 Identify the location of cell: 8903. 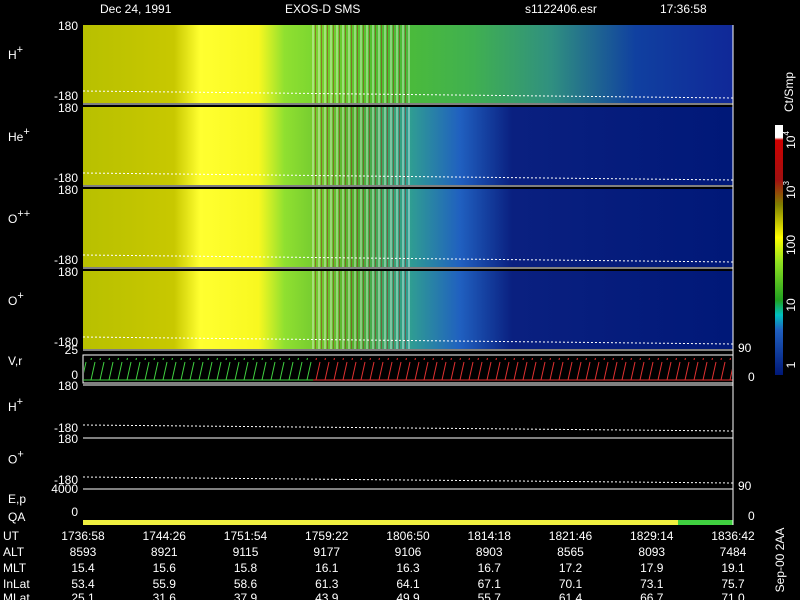
(489, 552).